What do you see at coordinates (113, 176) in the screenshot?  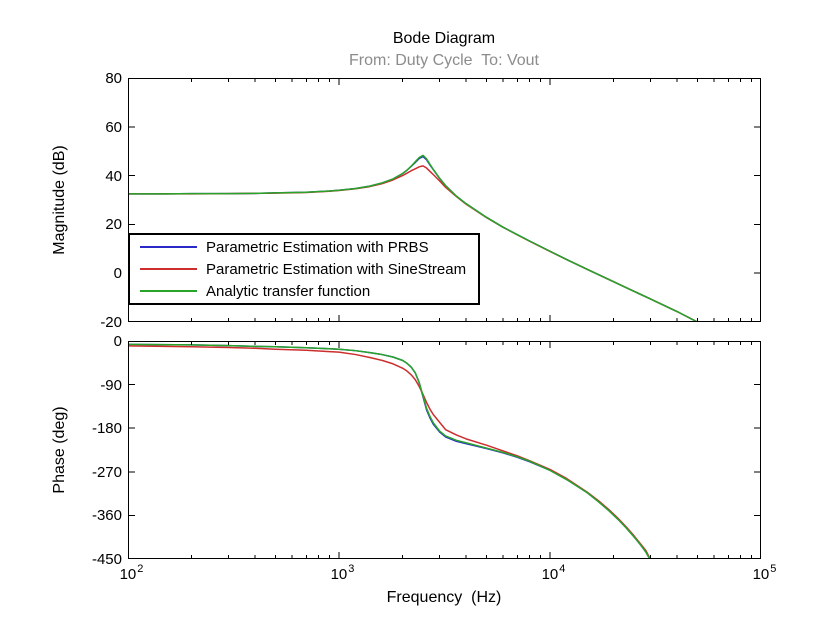 I see `magnitude-y-tick-label: 40` at bounding box center [113, 176].